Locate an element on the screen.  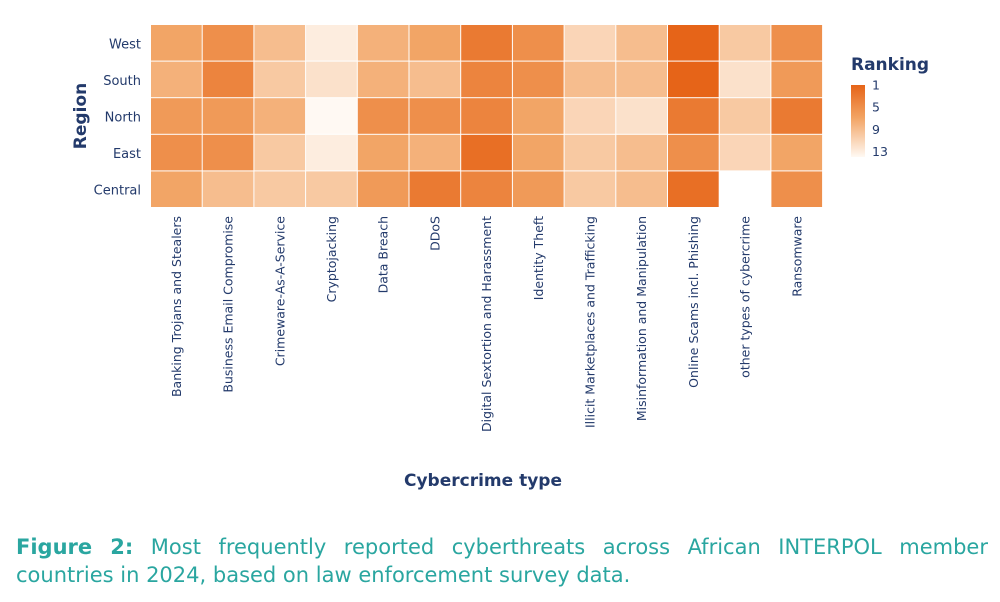
caption-lead: Figure 2: is located at coordinates (75, 547).